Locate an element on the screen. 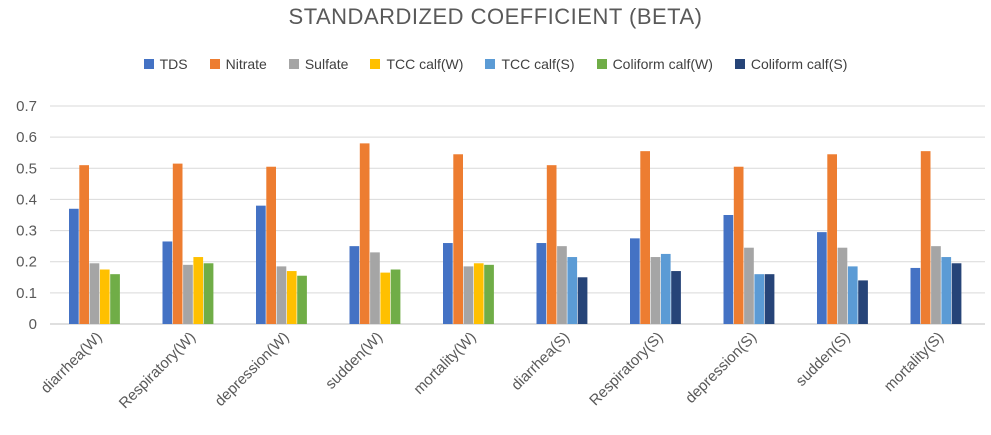 The height and width of the screenshot is (435, 991). y-tick-label: 0 is located at coordinates (33, 324).